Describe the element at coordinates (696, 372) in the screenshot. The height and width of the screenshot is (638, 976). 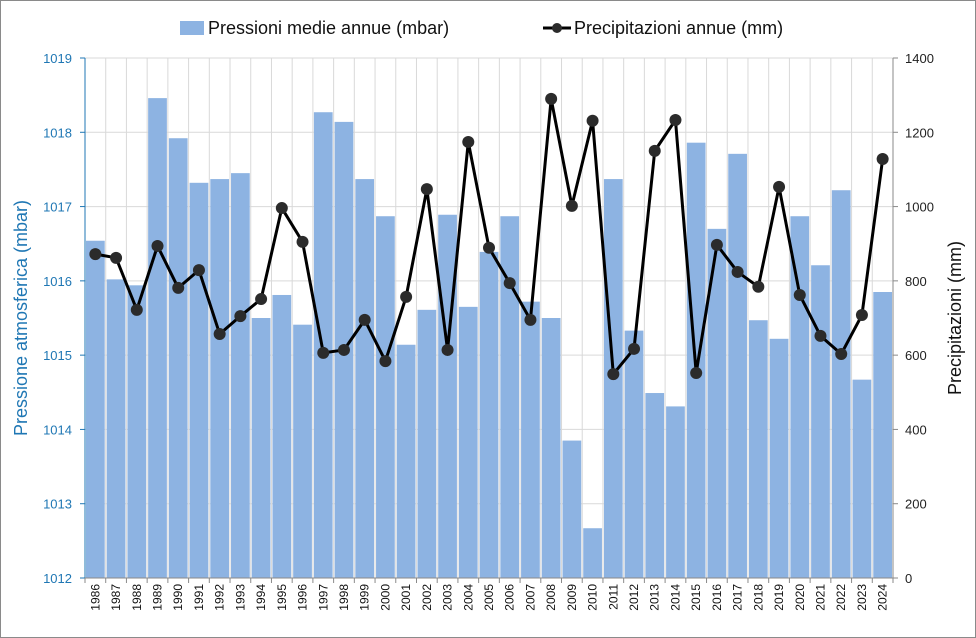
I see `point-2015` at that location.